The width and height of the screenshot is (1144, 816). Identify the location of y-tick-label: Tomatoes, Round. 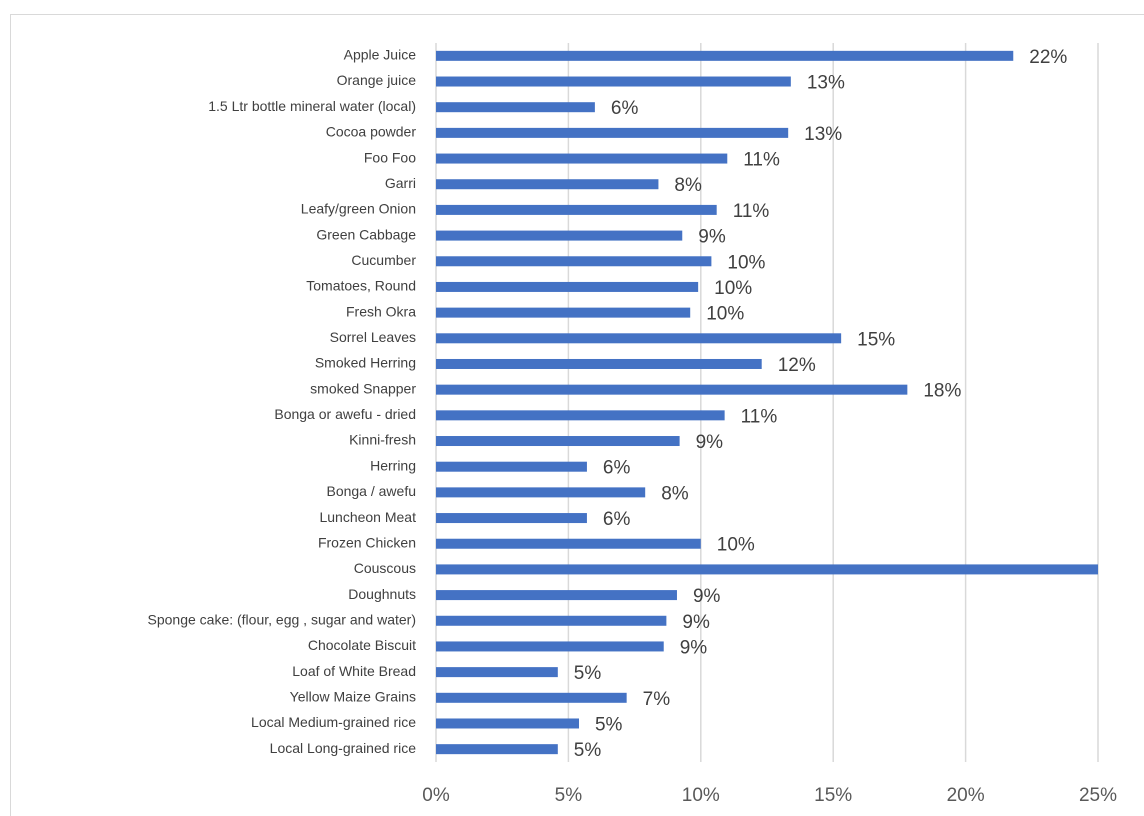
(361, 286).